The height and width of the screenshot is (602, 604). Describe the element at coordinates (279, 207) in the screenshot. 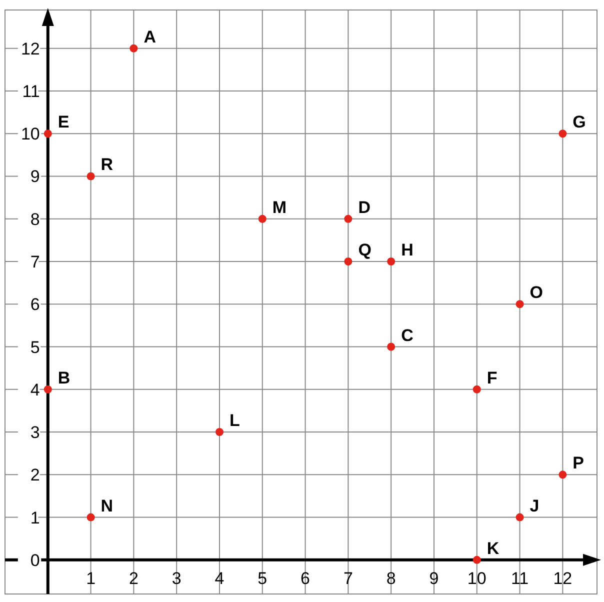

I see `annotation: M` at that location.